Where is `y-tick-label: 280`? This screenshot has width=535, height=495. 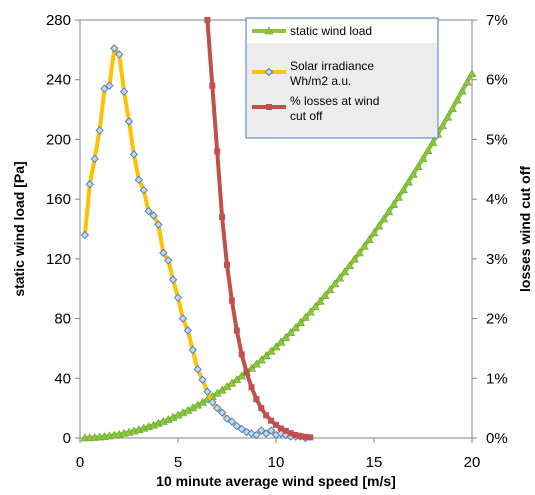 y-tick-label: 280 is located at coordinates (58, 20).